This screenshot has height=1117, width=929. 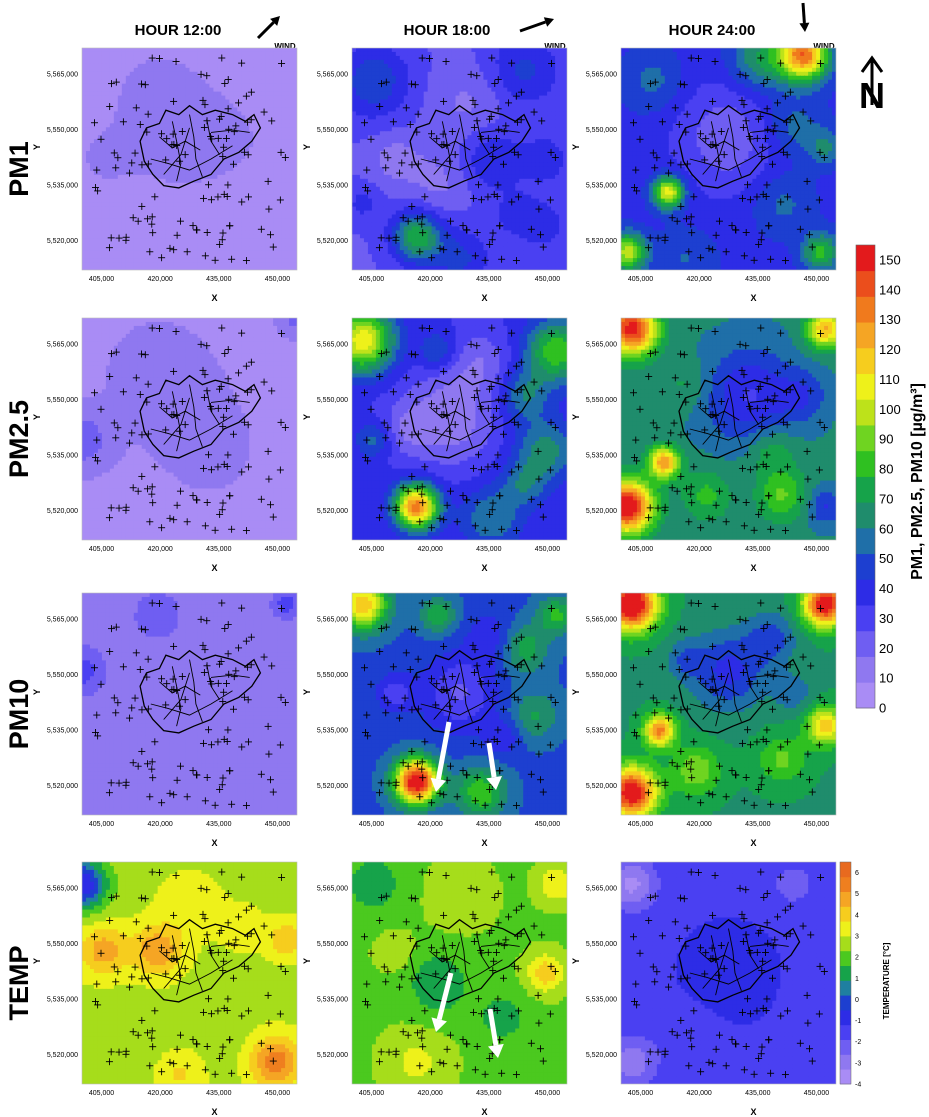 What do you see at coordinates (548, 22) in the screenshot?
I see `wind-arrow-icon-h18` at bounding box center [548, 22].